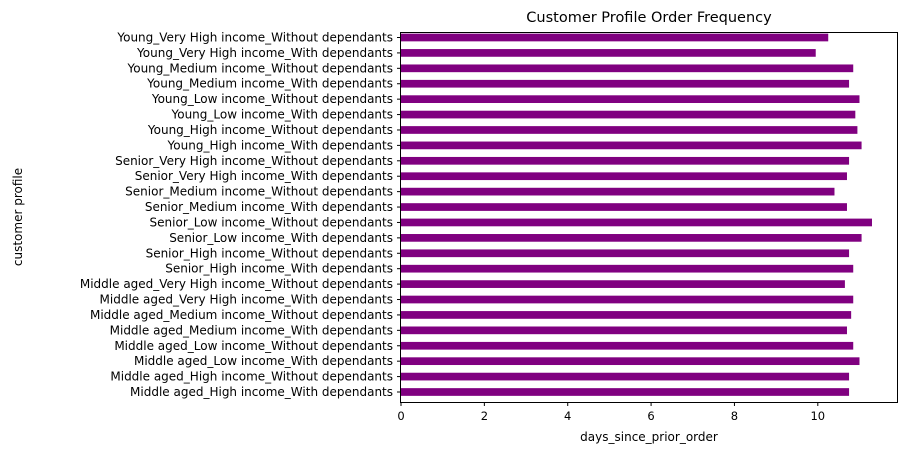 This screenshot has width=907, height=453. What do you see at coordinates (270, 130) in the screenshot?
I see `category-label: Young_High income_Without dependants` at bounding box center [270, 130].